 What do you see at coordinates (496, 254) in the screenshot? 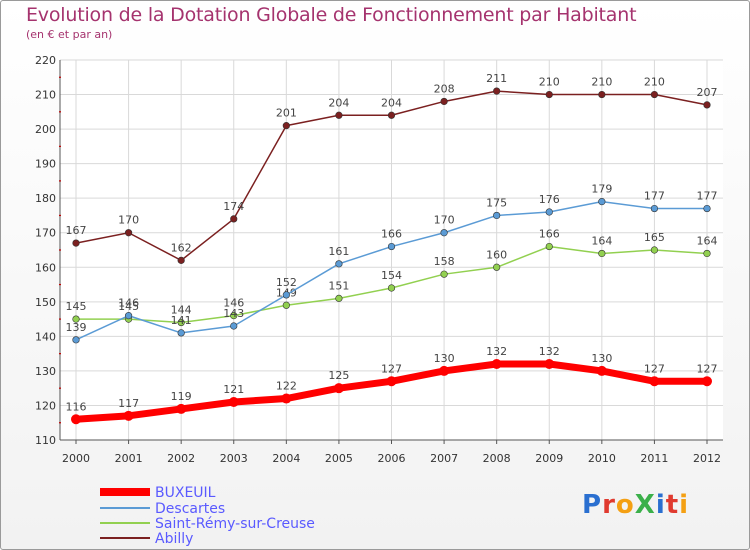
I see `data-label: 160` at bounding box center [496, 254].